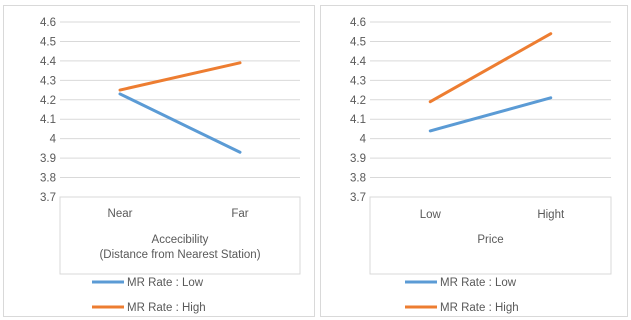 The width and height of the screenshot is (631, 320). What do you see at coordinates (180, 240) in the screenshot?
I see `x-axis-title: Accecibility` at bounding box center [180, 240].